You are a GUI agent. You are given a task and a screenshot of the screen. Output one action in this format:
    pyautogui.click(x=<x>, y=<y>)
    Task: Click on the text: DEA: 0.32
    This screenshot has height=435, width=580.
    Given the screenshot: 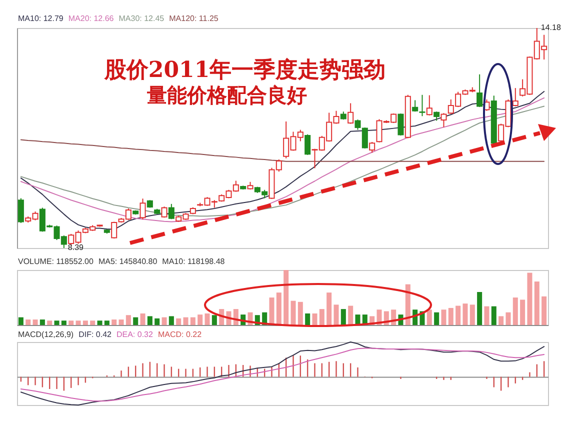 What is the action you would take?
    pyautogui.click(x=134, y=334)
    